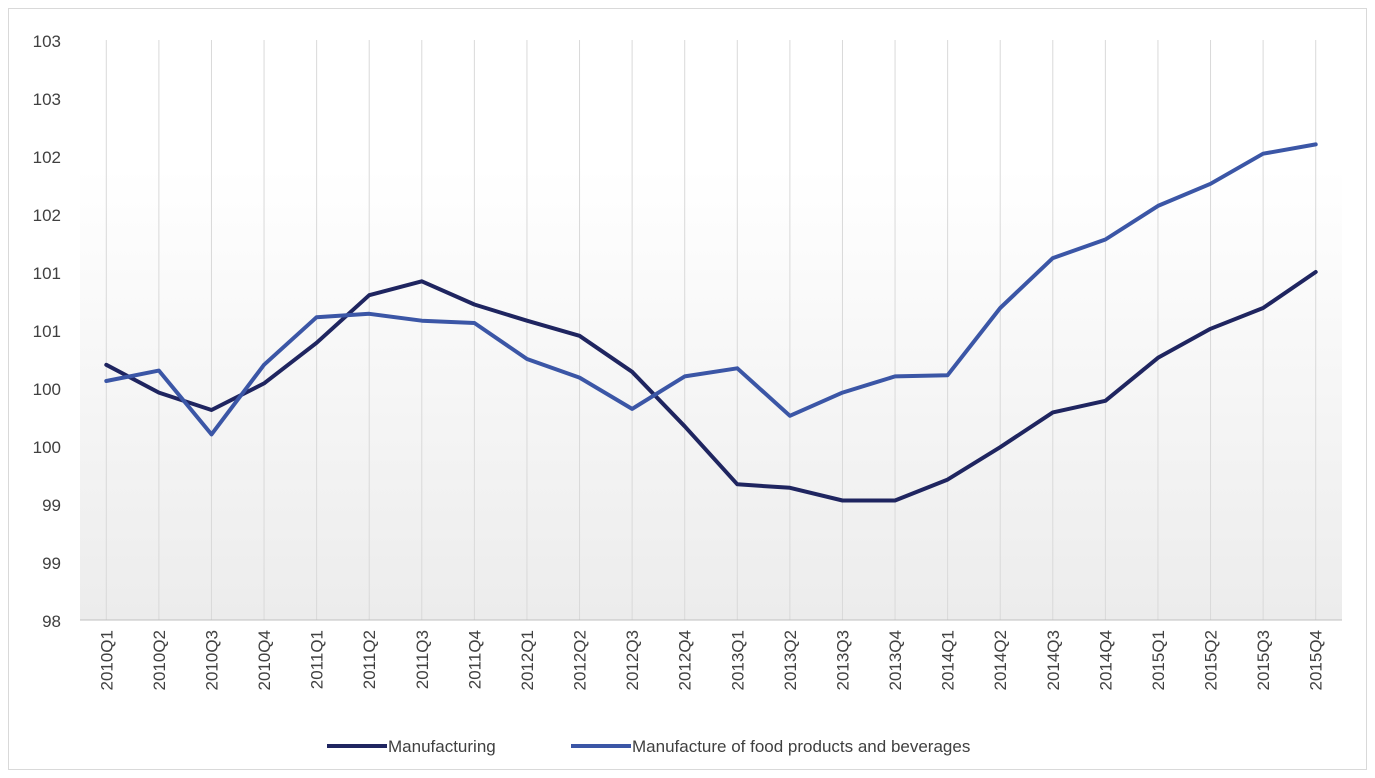  I want to click on x-tick-label: 2015Q4, so click(1316, 660).